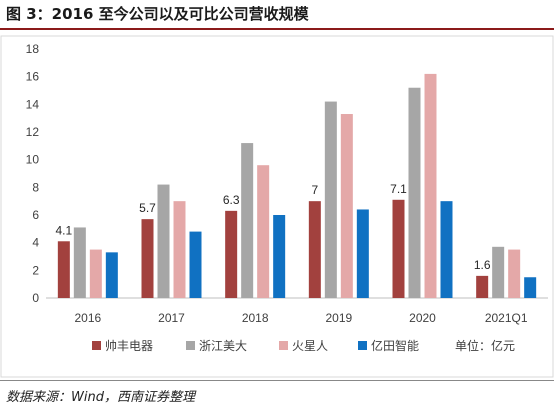 The image size is (554, 417). Describe the element at coordinates (35, 270) in the screenshot. I see `y-tick-label: 2` at that location.